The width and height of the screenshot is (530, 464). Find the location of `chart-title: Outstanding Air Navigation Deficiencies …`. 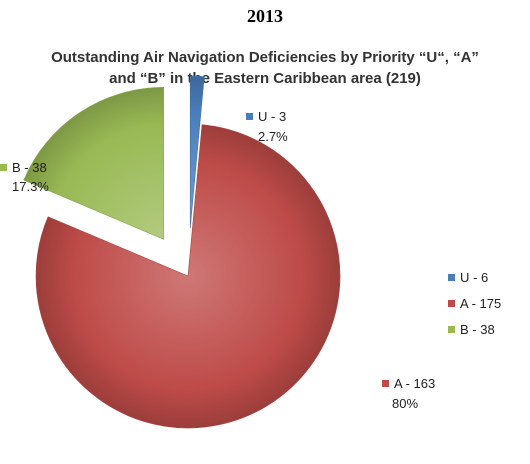

chart-title: Outstanding Air Navigation Deficiencies … is located at coordinates (265, 68).